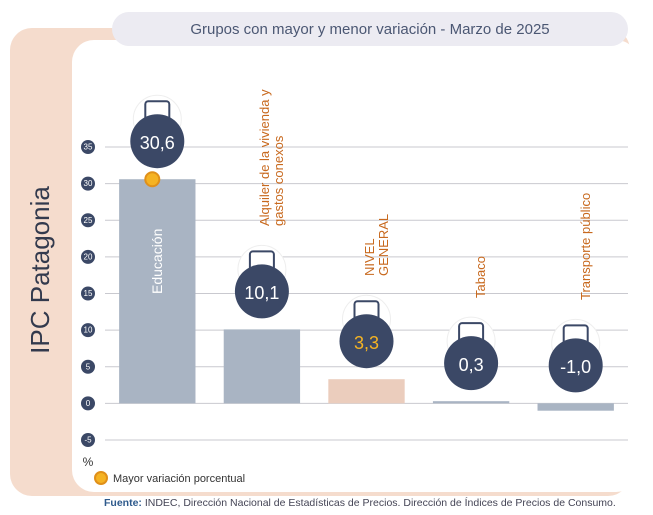  I want to click on y-tick-label: 0, so click(88, 403).